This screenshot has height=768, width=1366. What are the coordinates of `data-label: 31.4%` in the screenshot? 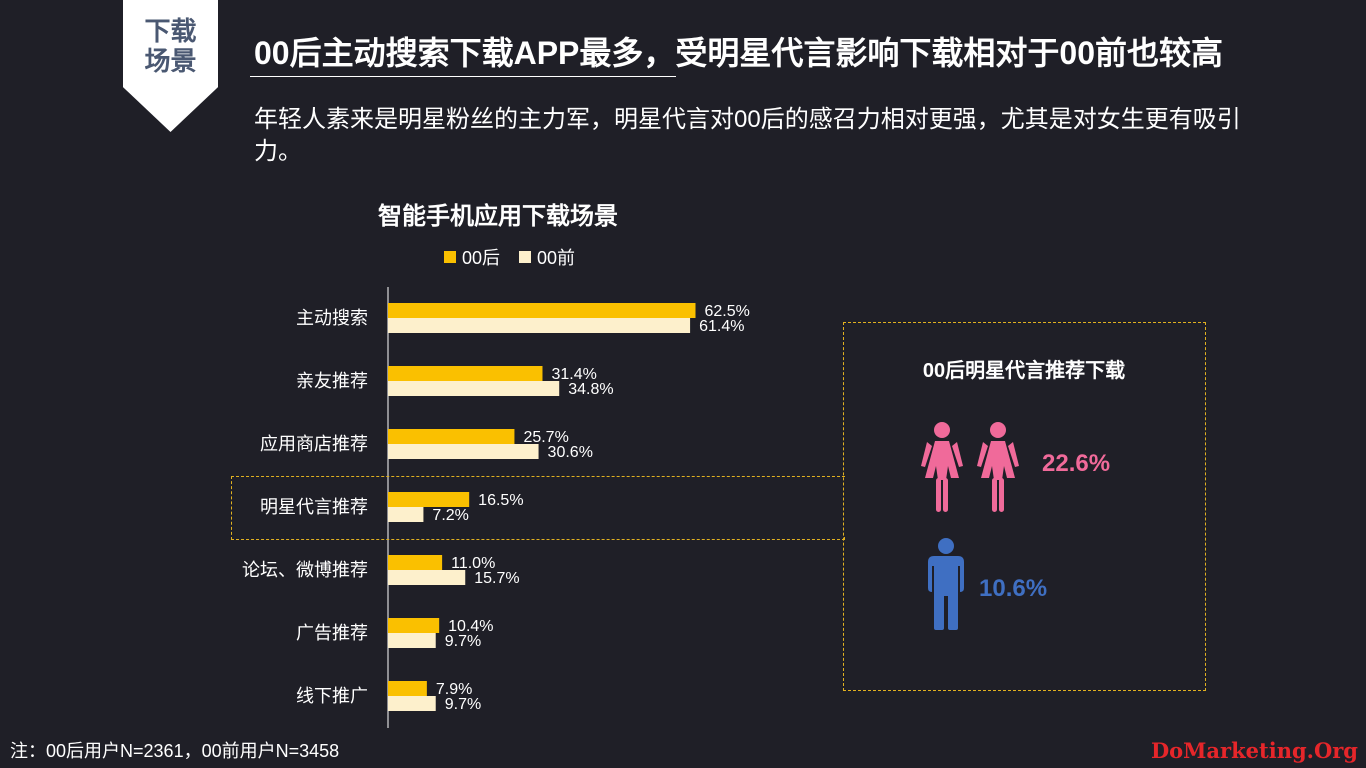 It's located at (573, 374).